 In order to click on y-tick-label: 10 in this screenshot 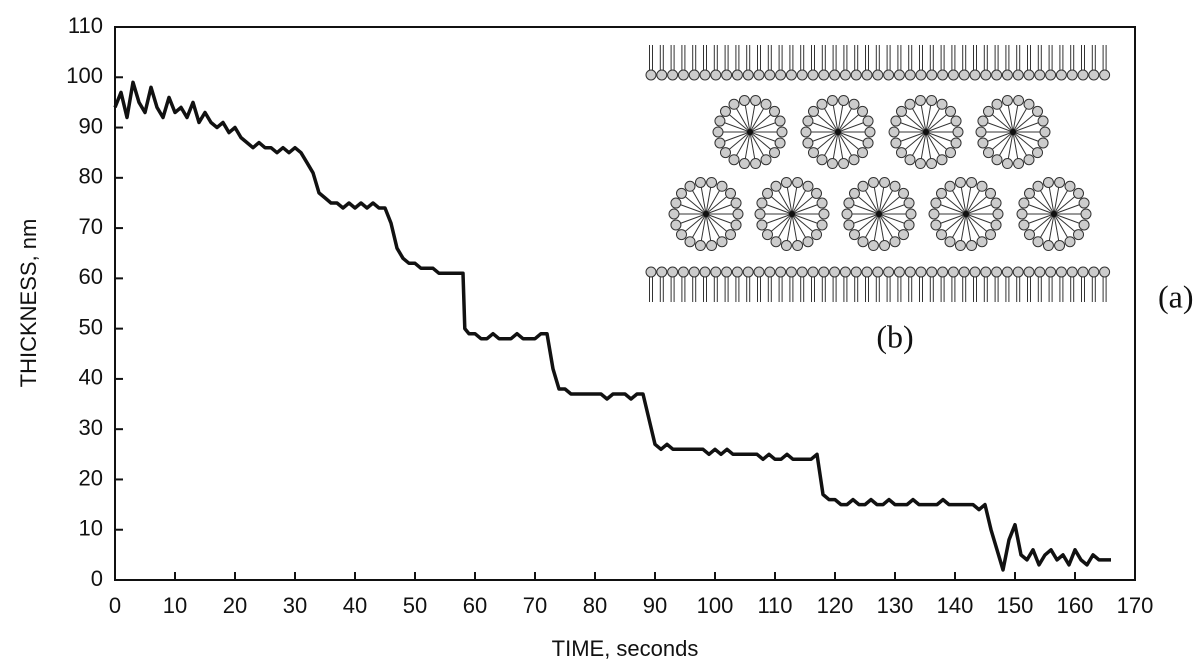, I will do `click(91, 528)`.